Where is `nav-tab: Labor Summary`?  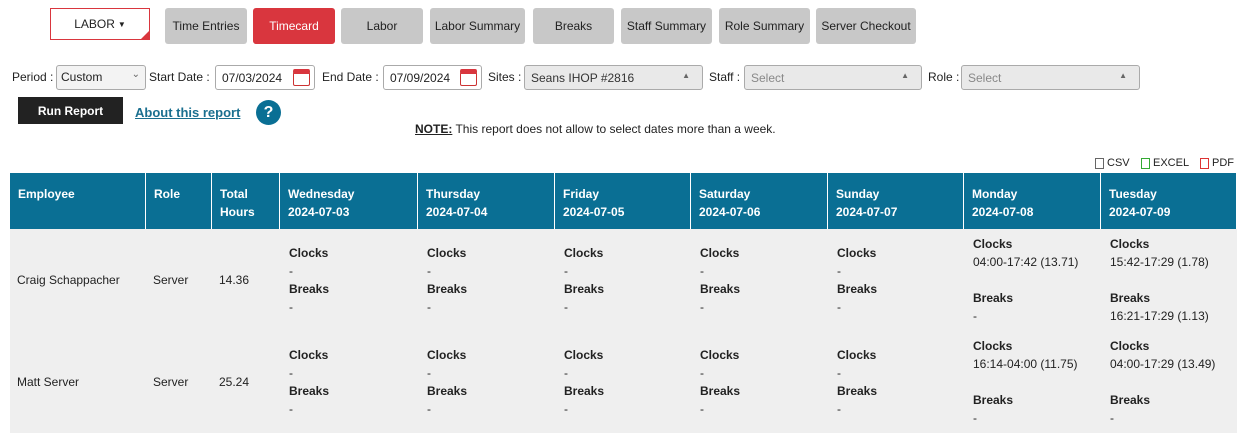
nav-tab: Labor Summary is located at coordinates (477, 26).